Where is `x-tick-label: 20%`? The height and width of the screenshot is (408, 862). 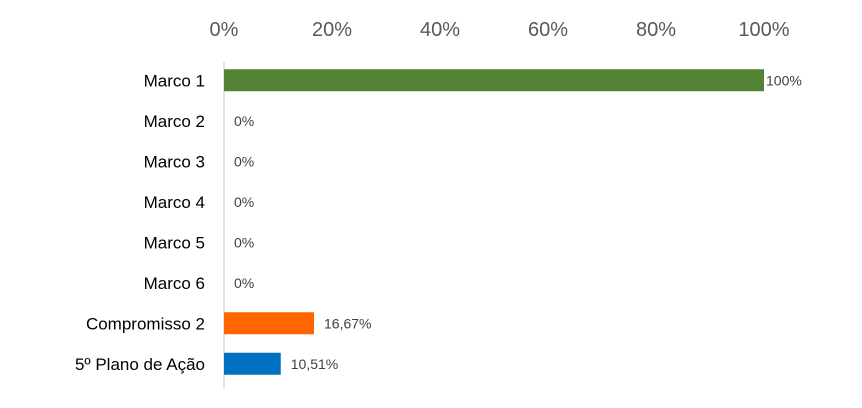
x-tick-label: 20% is located at coordinates (332, 30).